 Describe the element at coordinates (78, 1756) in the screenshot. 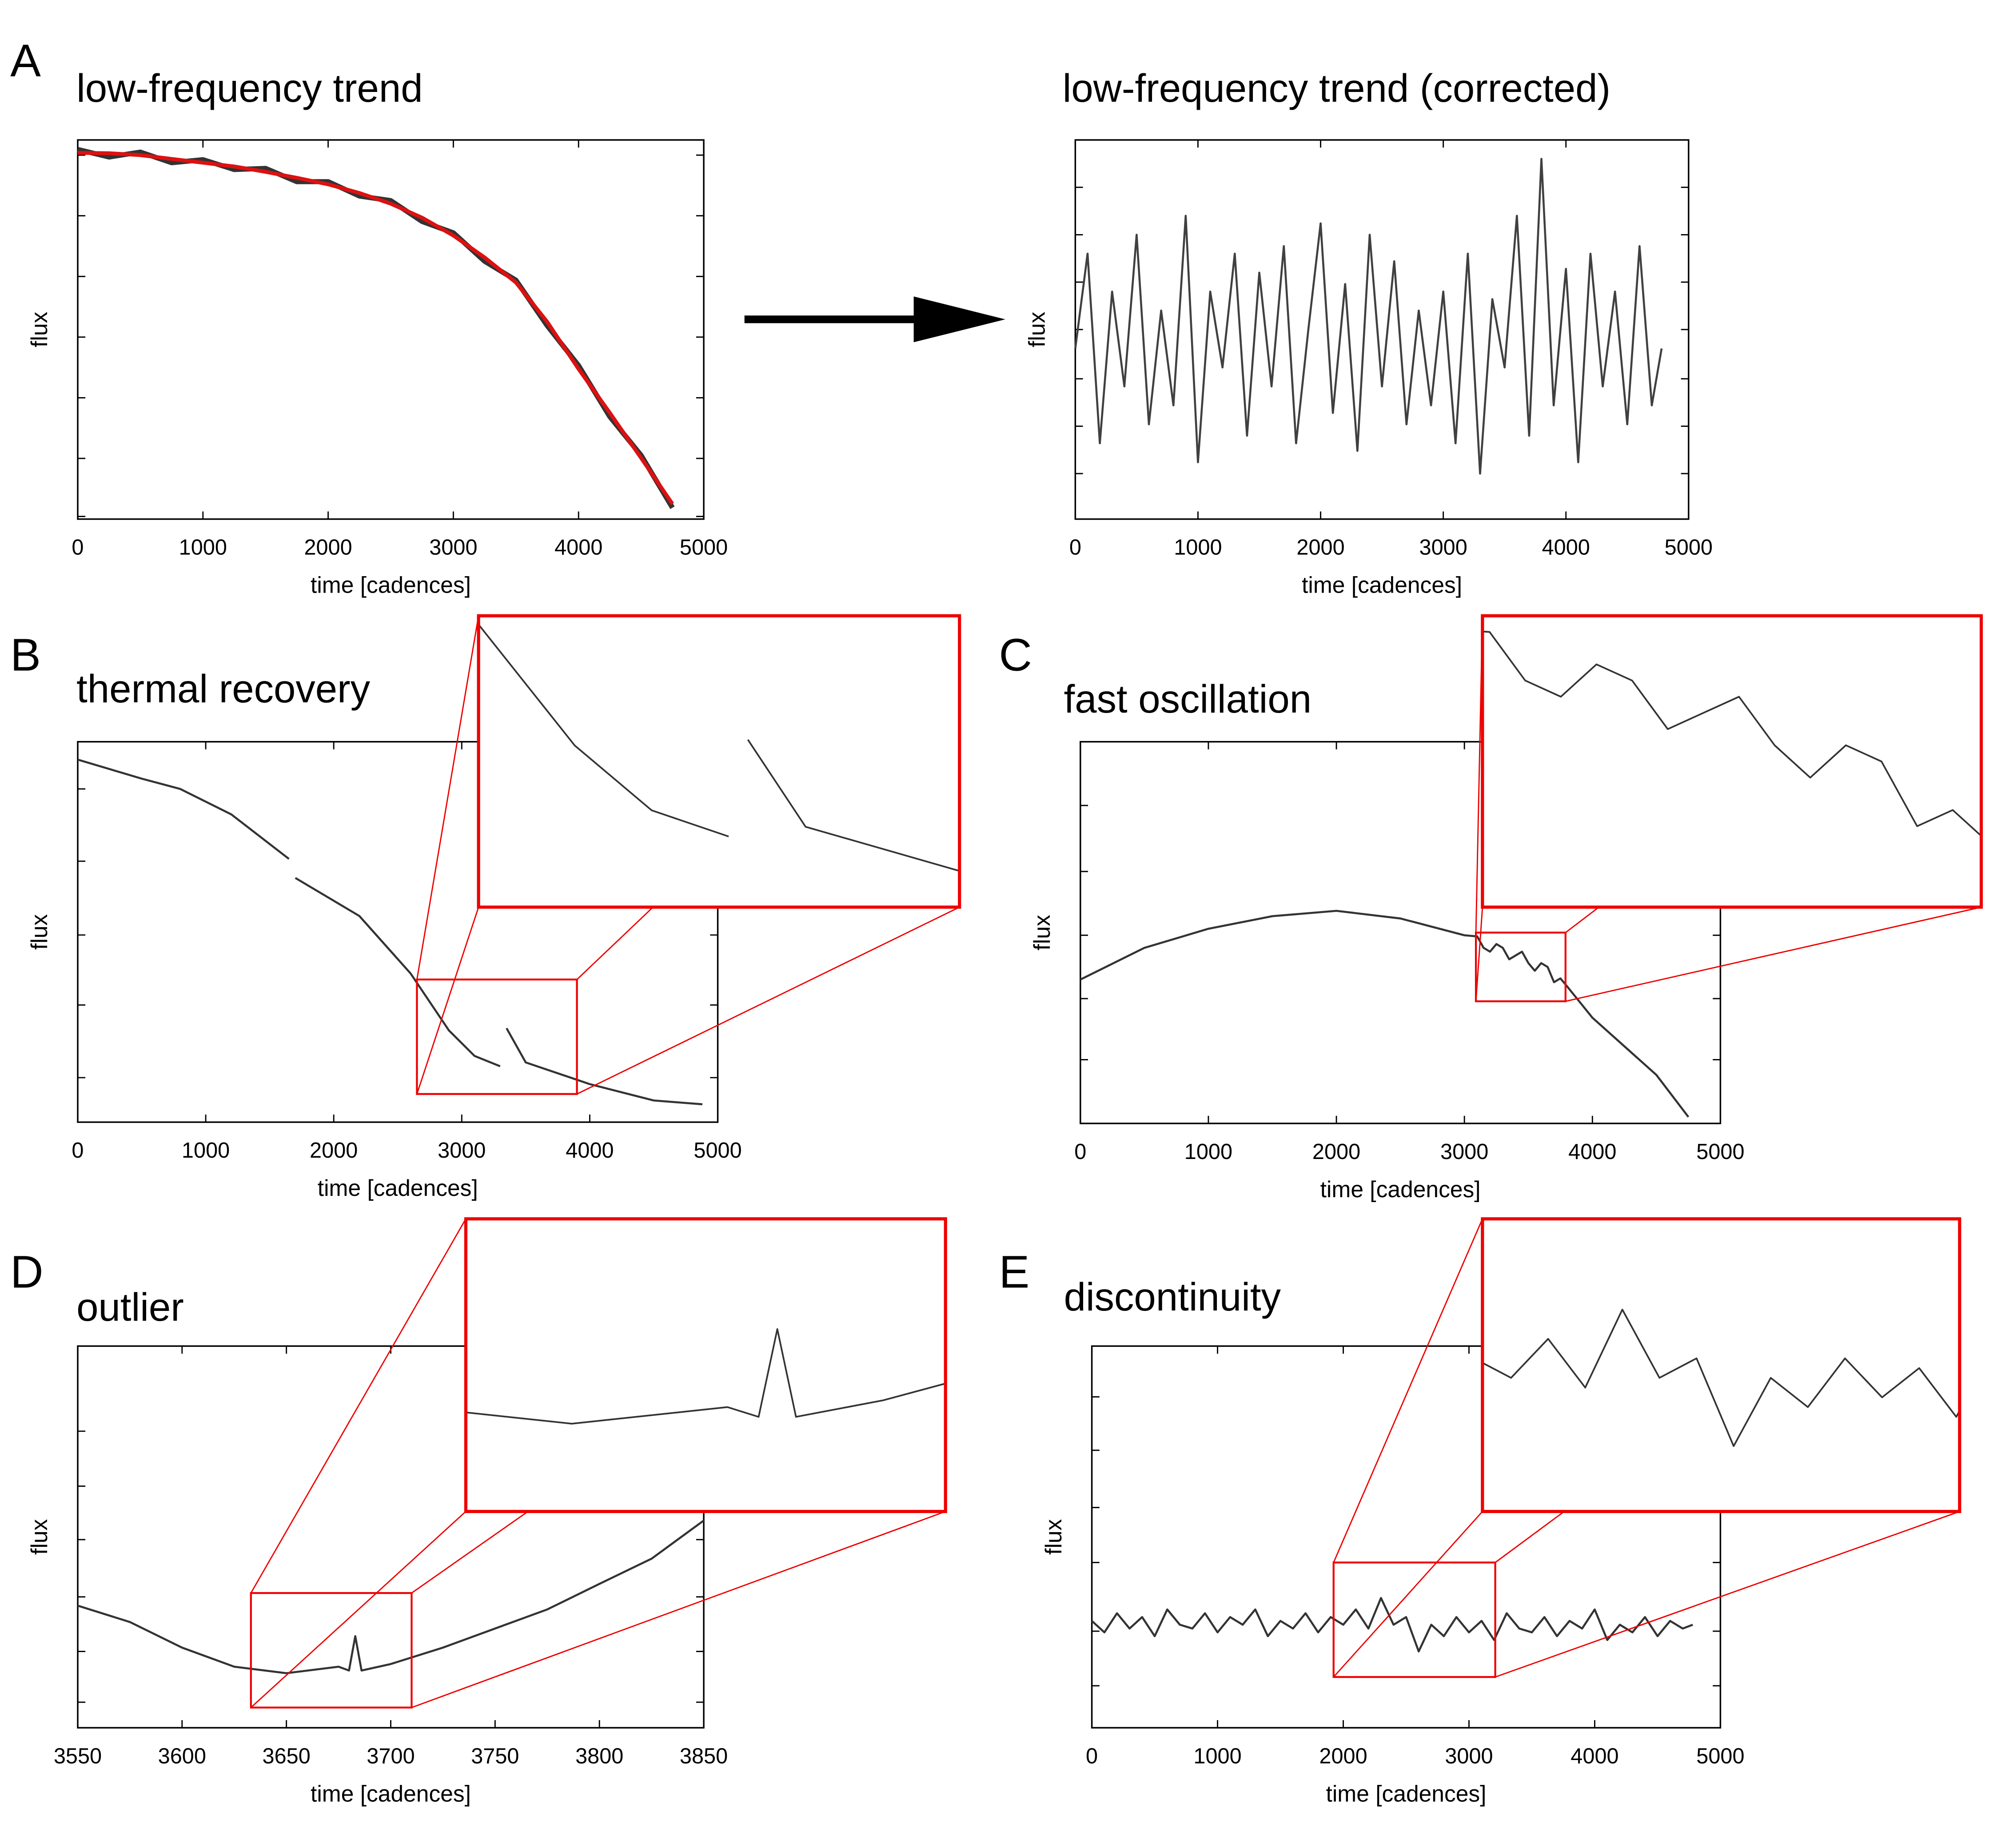

I see `x-tick-label: 3550` at that location.